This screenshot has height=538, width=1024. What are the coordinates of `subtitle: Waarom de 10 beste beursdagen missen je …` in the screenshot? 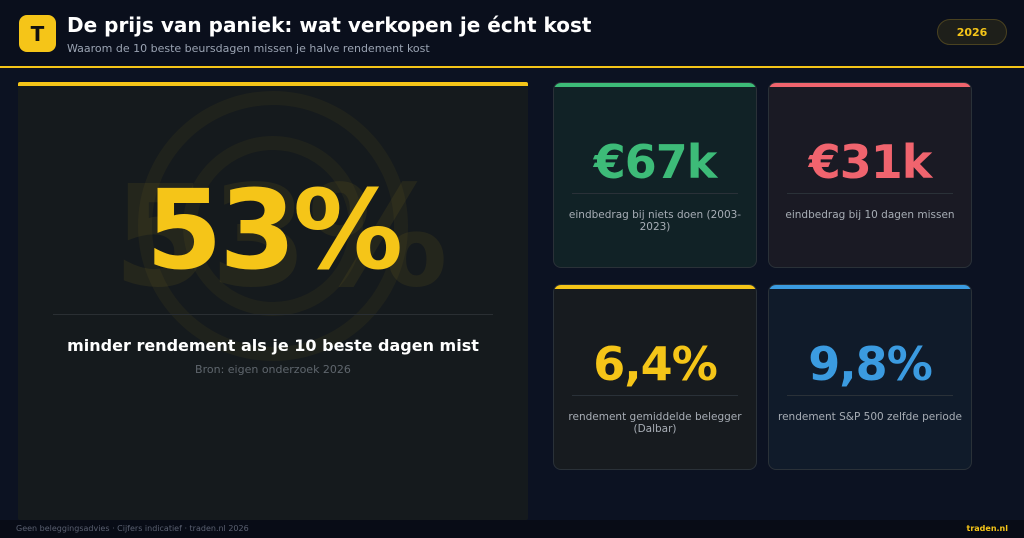 It's located at (248, 48).